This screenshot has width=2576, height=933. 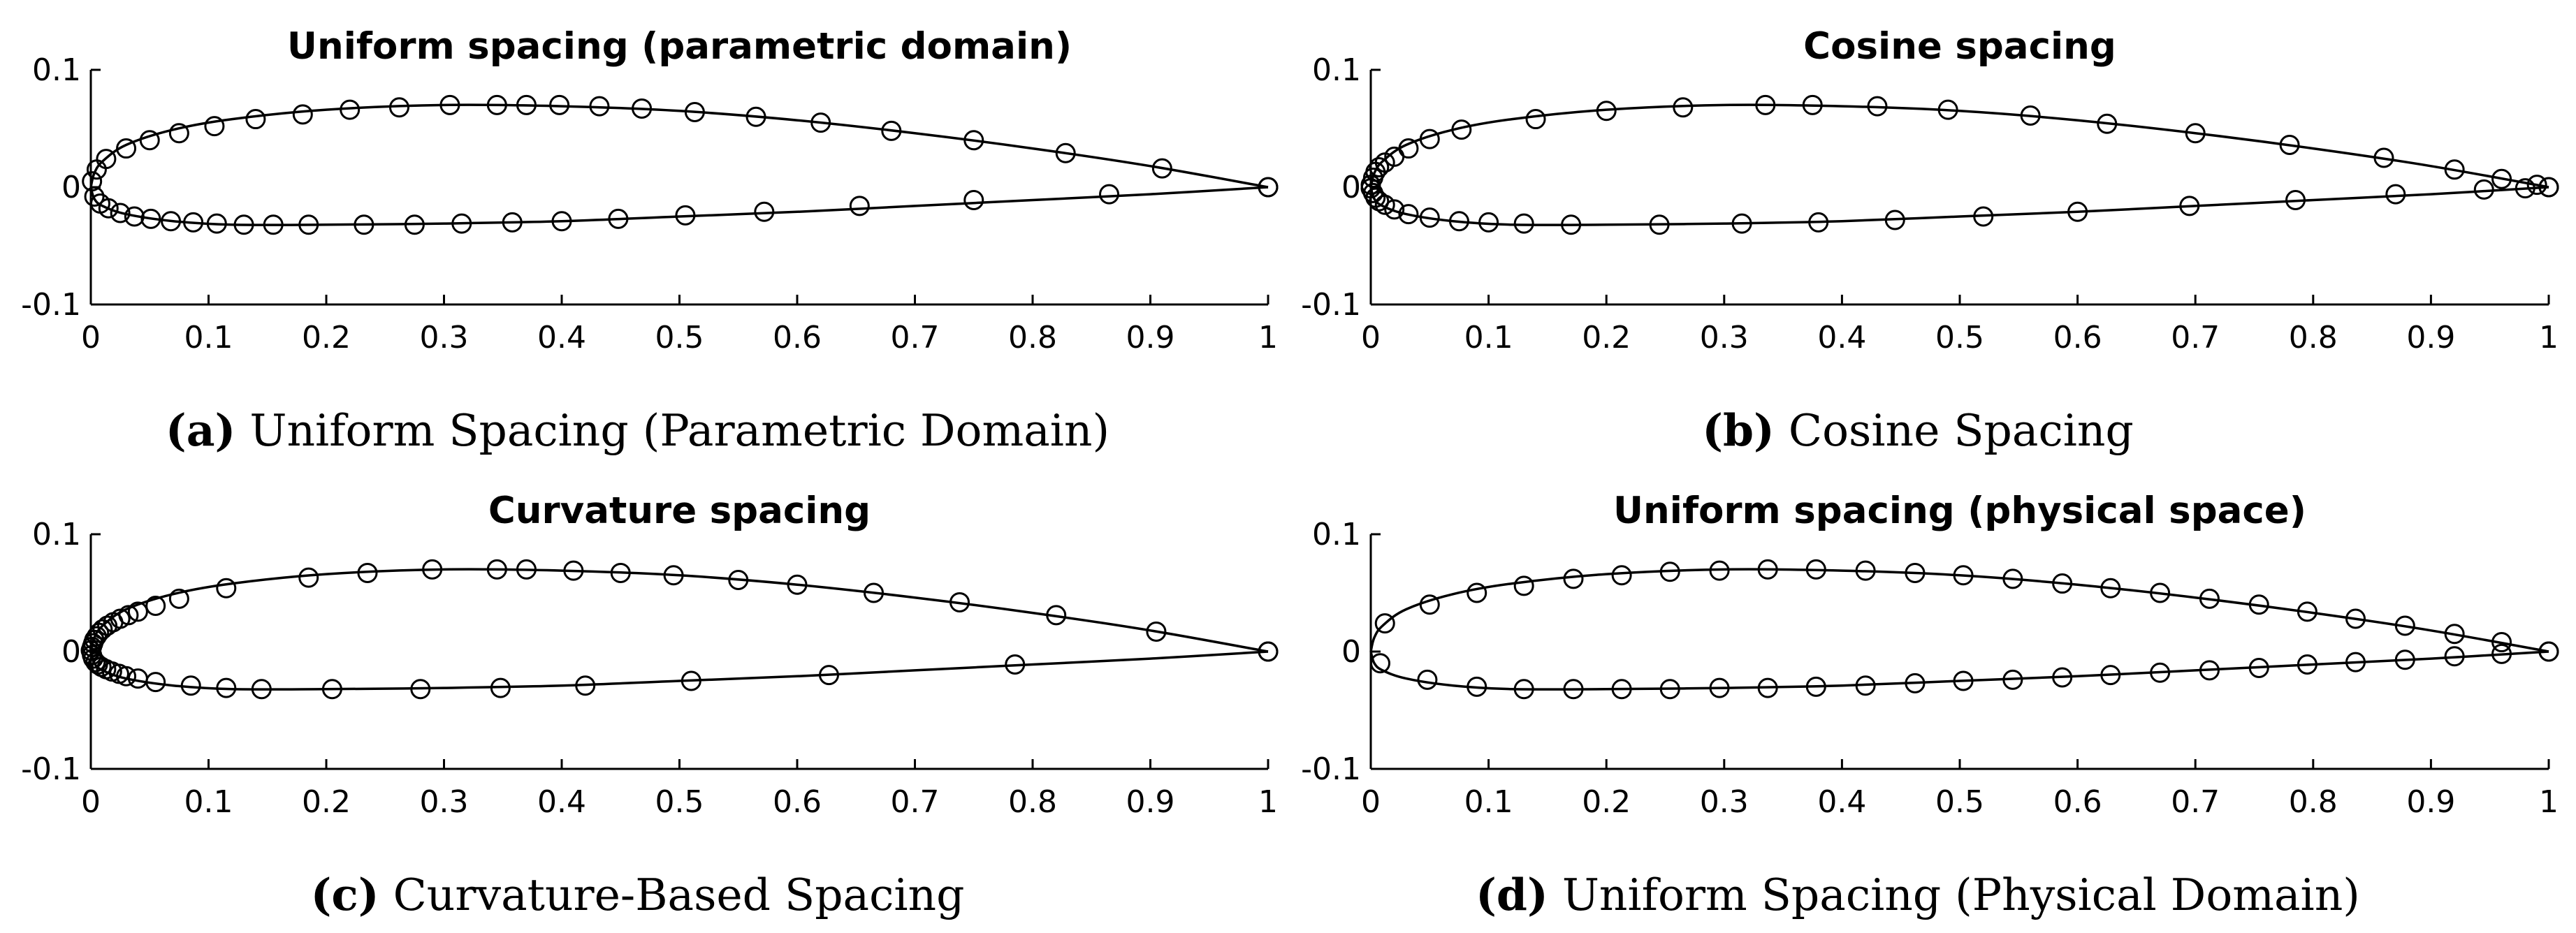 I want to click on x-tick-label: 1, so click(x=1268, y=337).